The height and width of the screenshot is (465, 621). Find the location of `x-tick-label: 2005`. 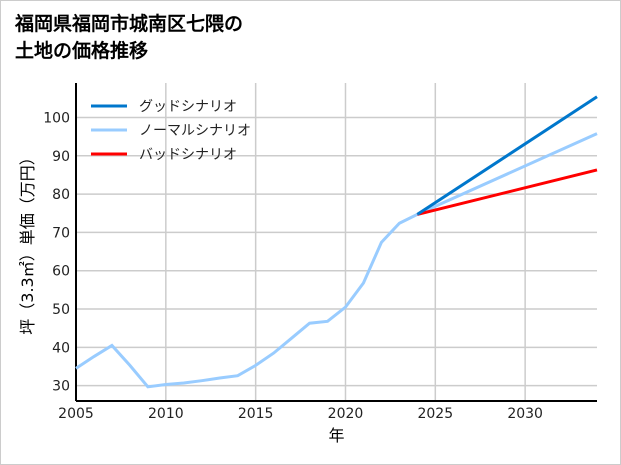

x-tick-label: 2005 is located at coordinates (76, 414).